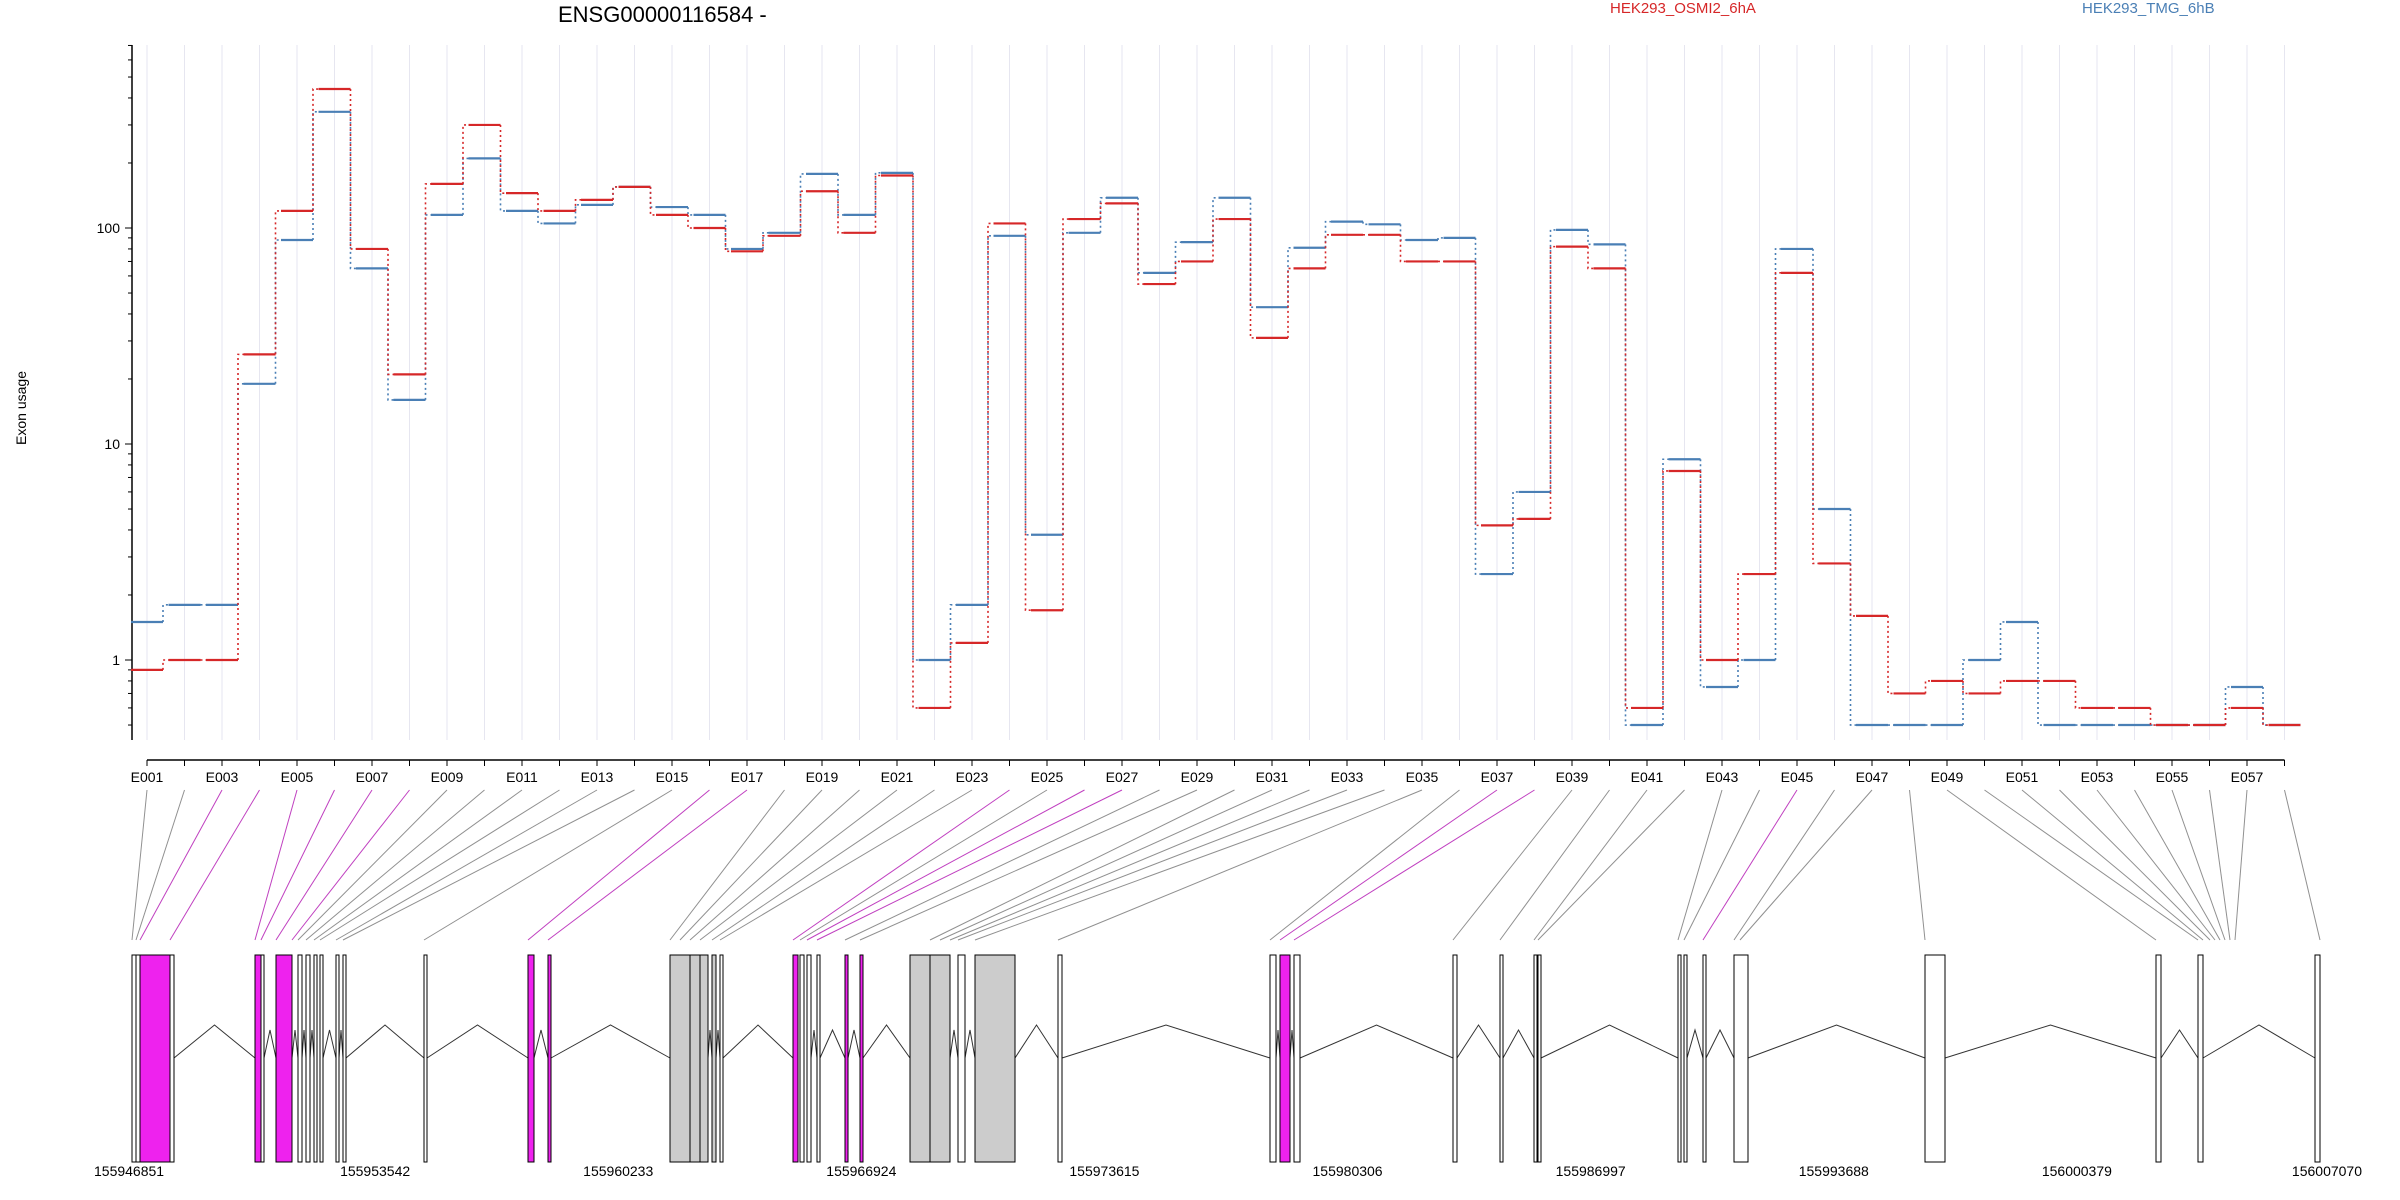  Describe the element at coordinates (112, 444) in the screenshot. I see `y-tick-label: 10` at that location.